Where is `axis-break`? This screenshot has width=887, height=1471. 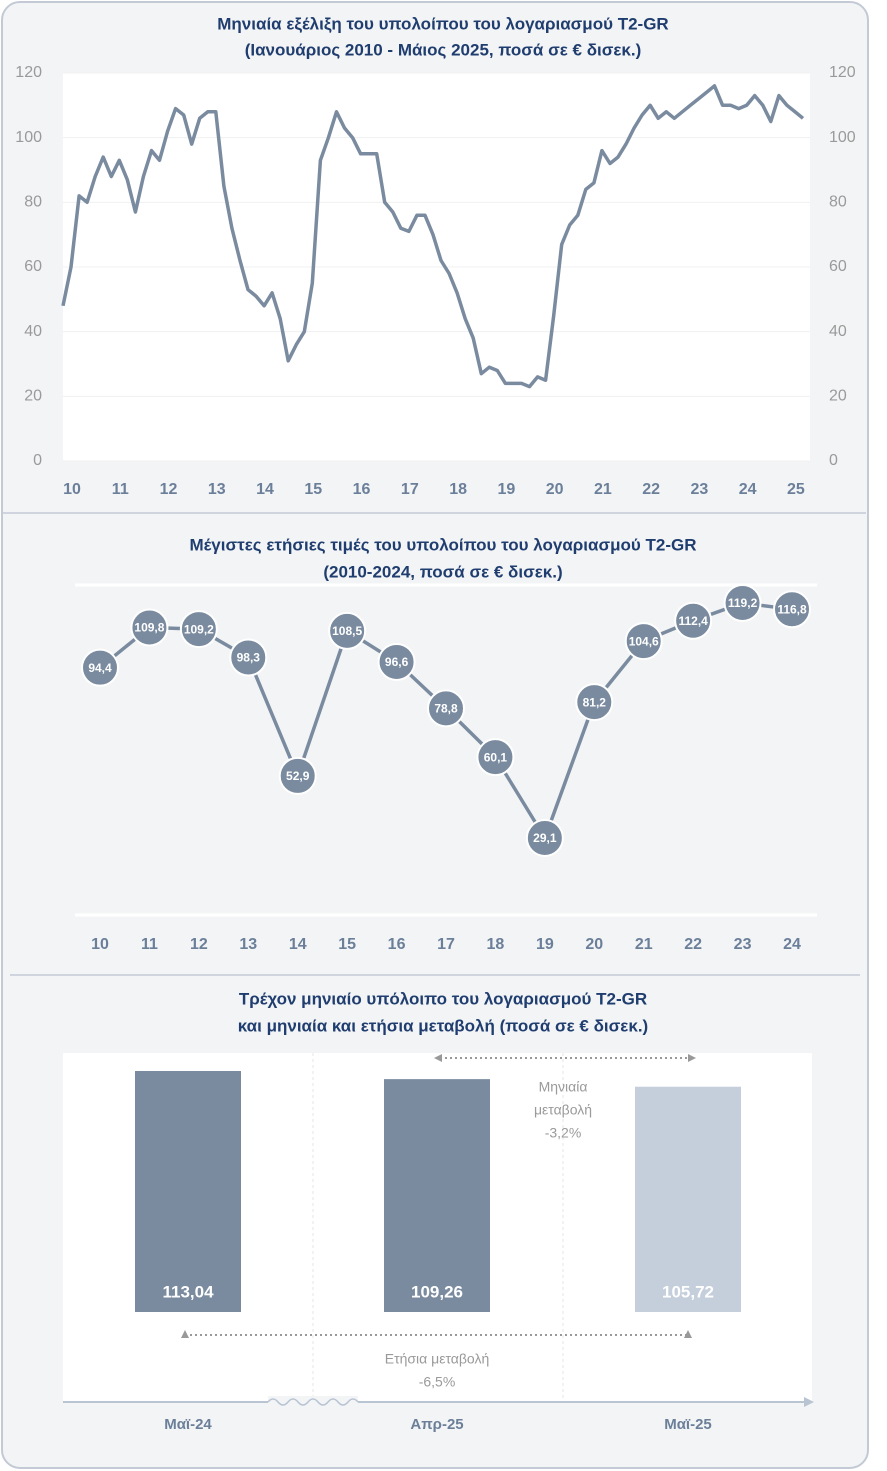 axis-break is located at coordinates (313, 1402).